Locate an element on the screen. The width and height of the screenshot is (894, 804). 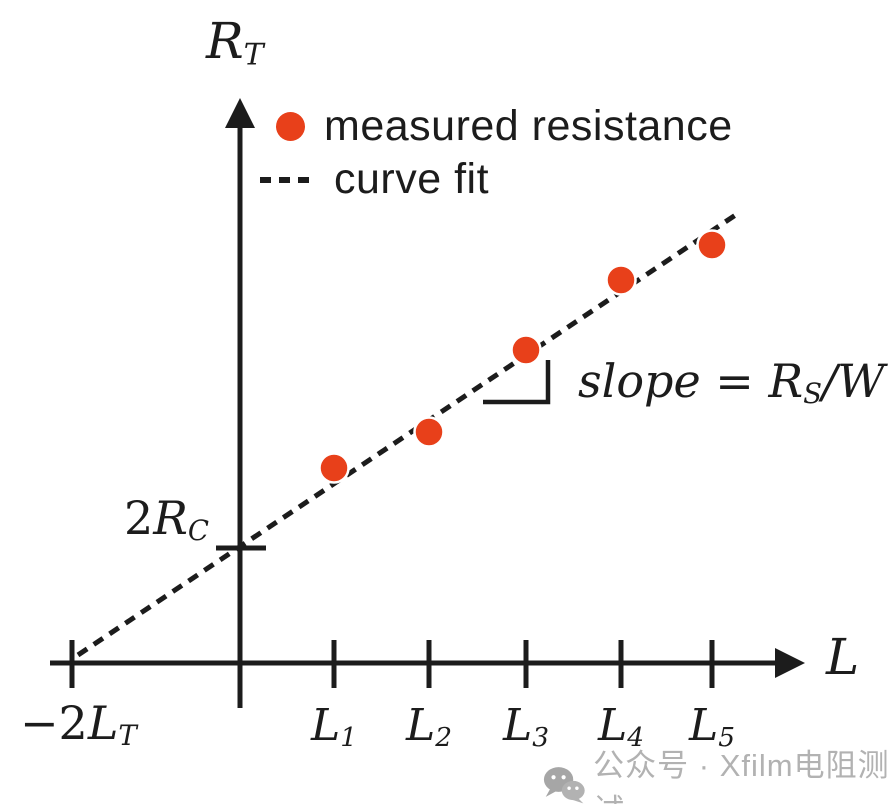
measured-point-marker is located at coordinates (290, 126).